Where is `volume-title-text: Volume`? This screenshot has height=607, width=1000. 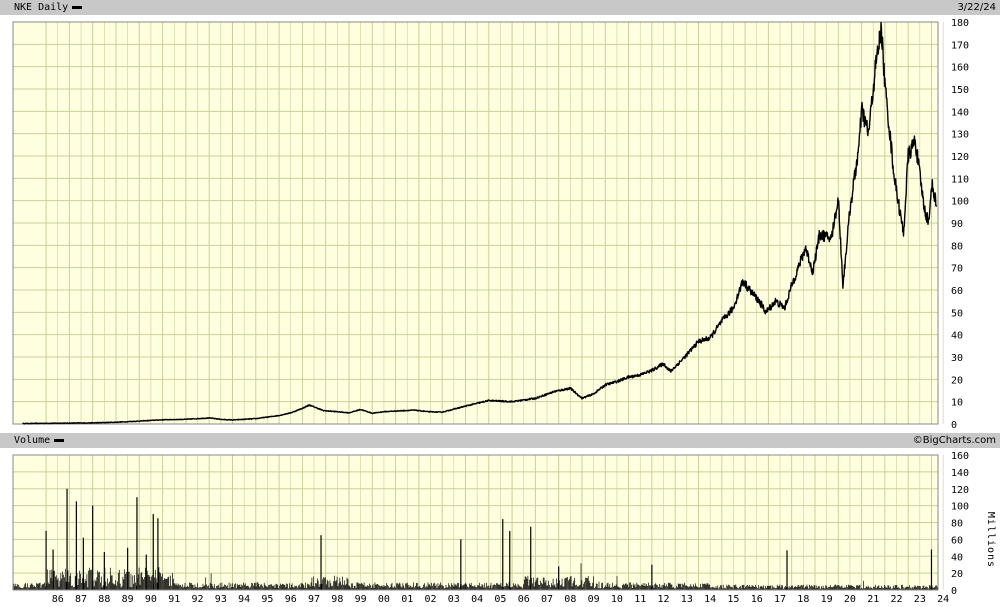 volume-title-text: Volume is located at coordinates (32, 440).